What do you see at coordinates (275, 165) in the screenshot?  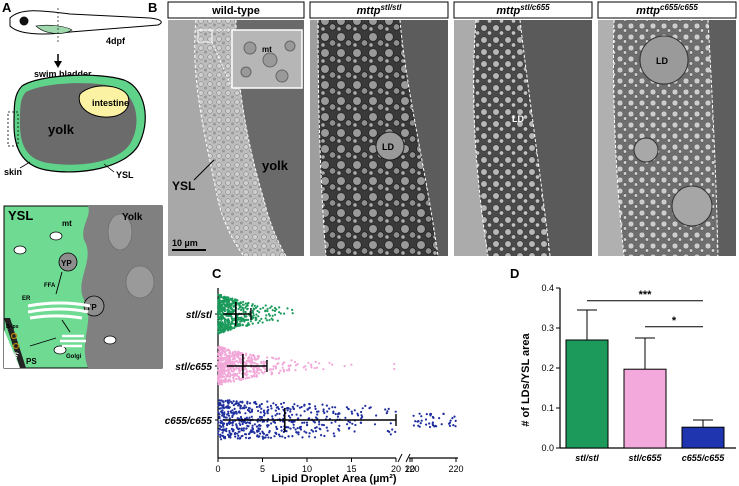 I see `em-yolk-label: yolk` at bounding box center [275, 165].